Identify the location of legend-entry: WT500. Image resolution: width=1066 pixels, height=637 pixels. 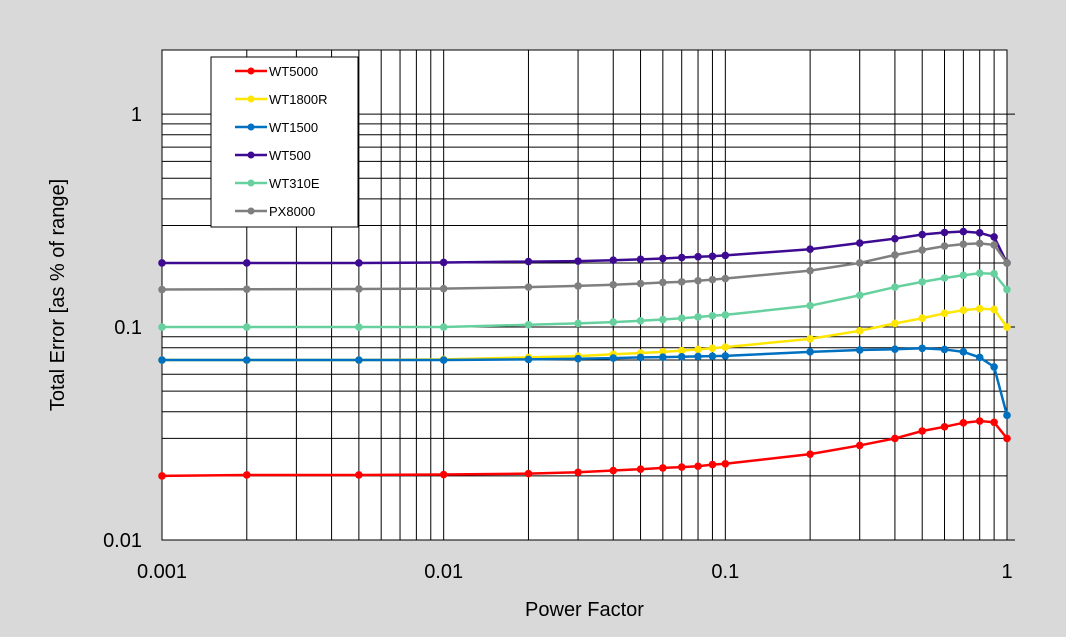
(273, 155).